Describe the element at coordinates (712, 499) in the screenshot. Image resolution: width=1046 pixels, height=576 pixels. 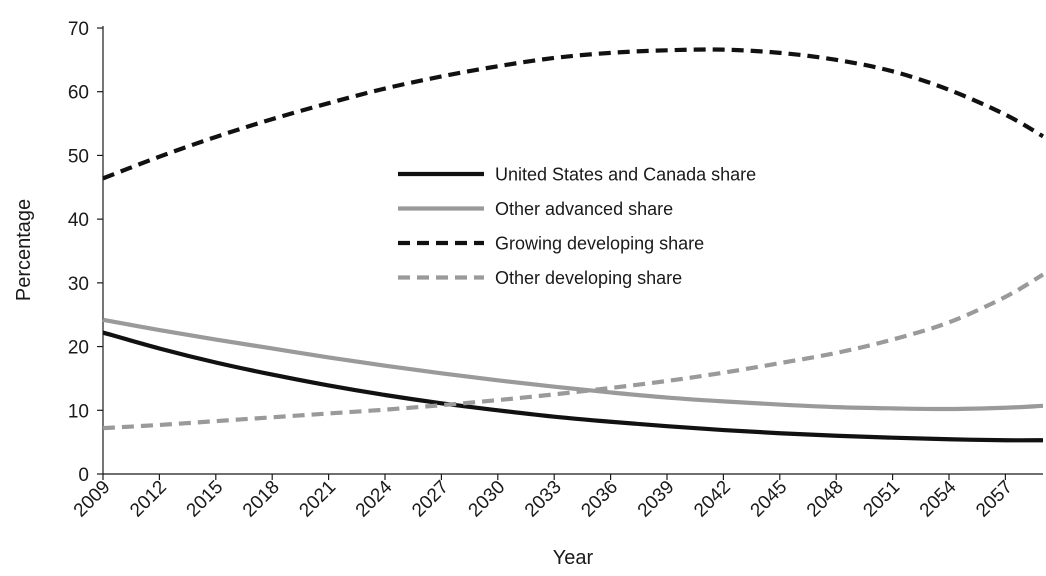
I see `x-tick-label: 2042` at that location.